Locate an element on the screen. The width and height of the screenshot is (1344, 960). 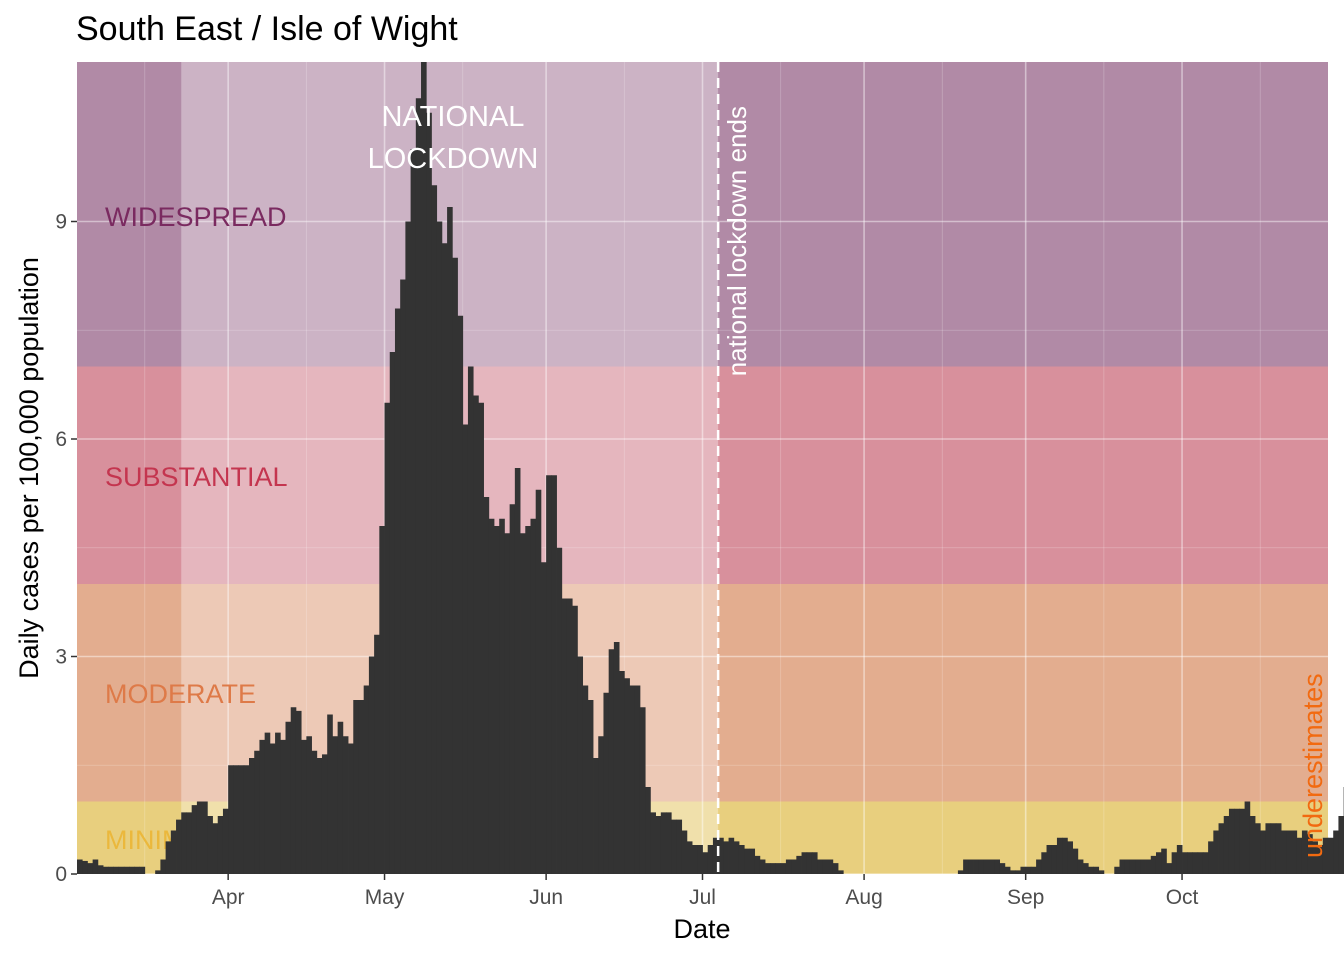
y-tick-label: 6 is located at coordinates (61, 439).